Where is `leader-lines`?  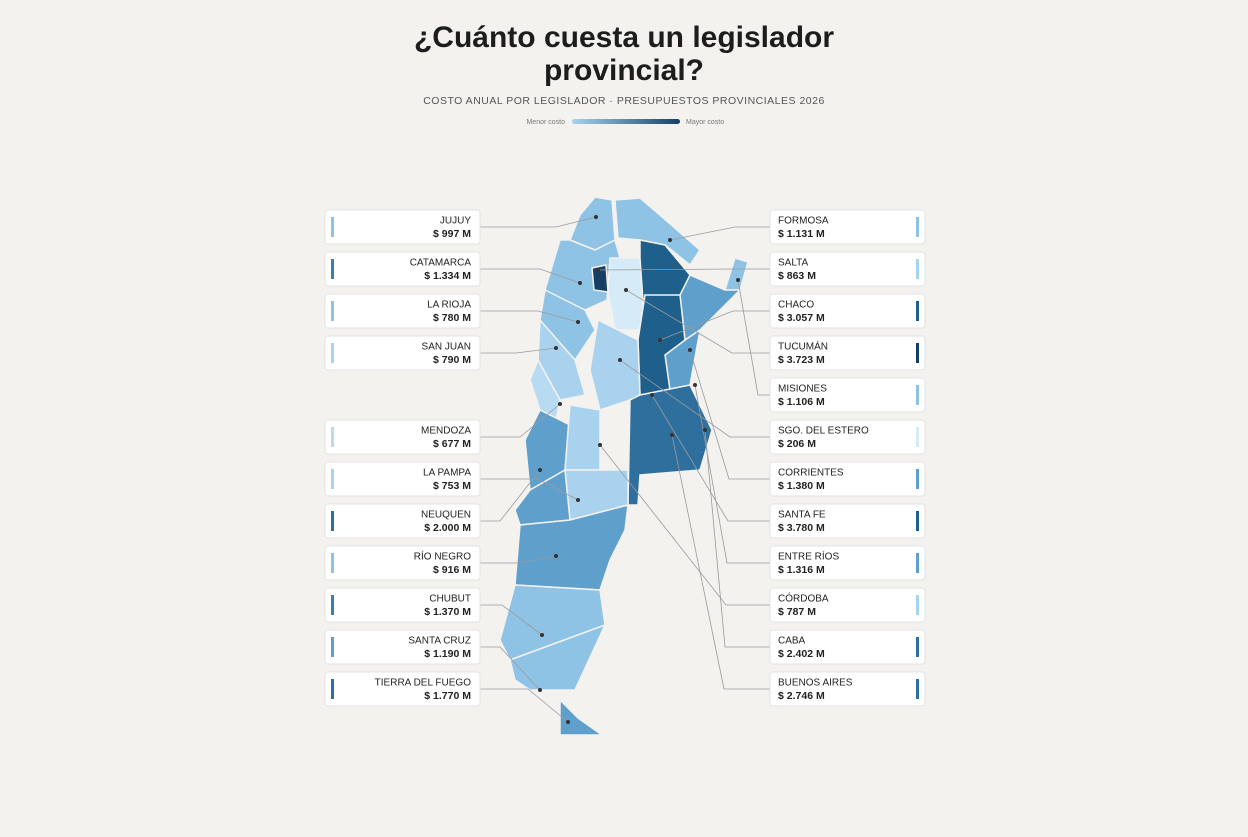
leader-lines is located at coordinates (625, 469).